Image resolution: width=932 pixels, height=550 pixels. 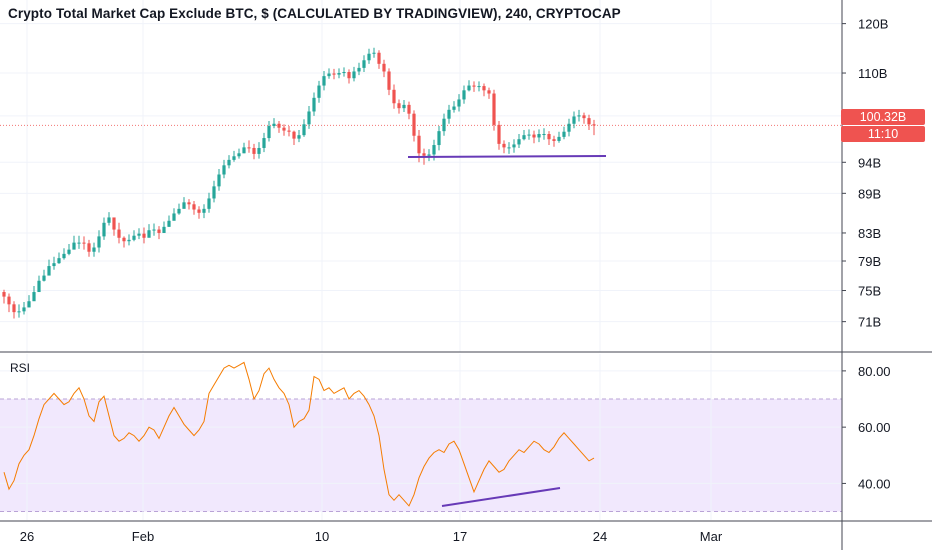 What do you see at coordinates (711, 536) in the screenshot?
I see `time-axis-label: Mar` at bounding box center [711, 536].